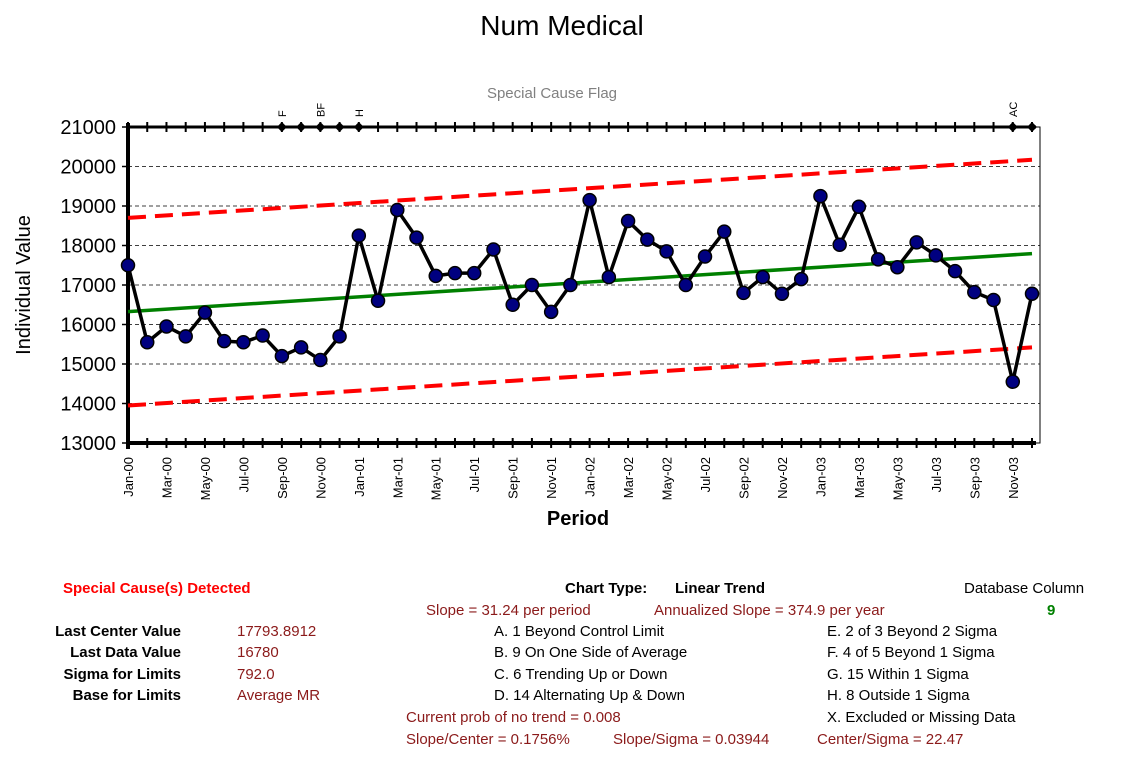 The image size is (1124, 764). Describe the element at coordinates (820, 477) in the screenshot. I see `x-tick-label: Jan-03` at that location.